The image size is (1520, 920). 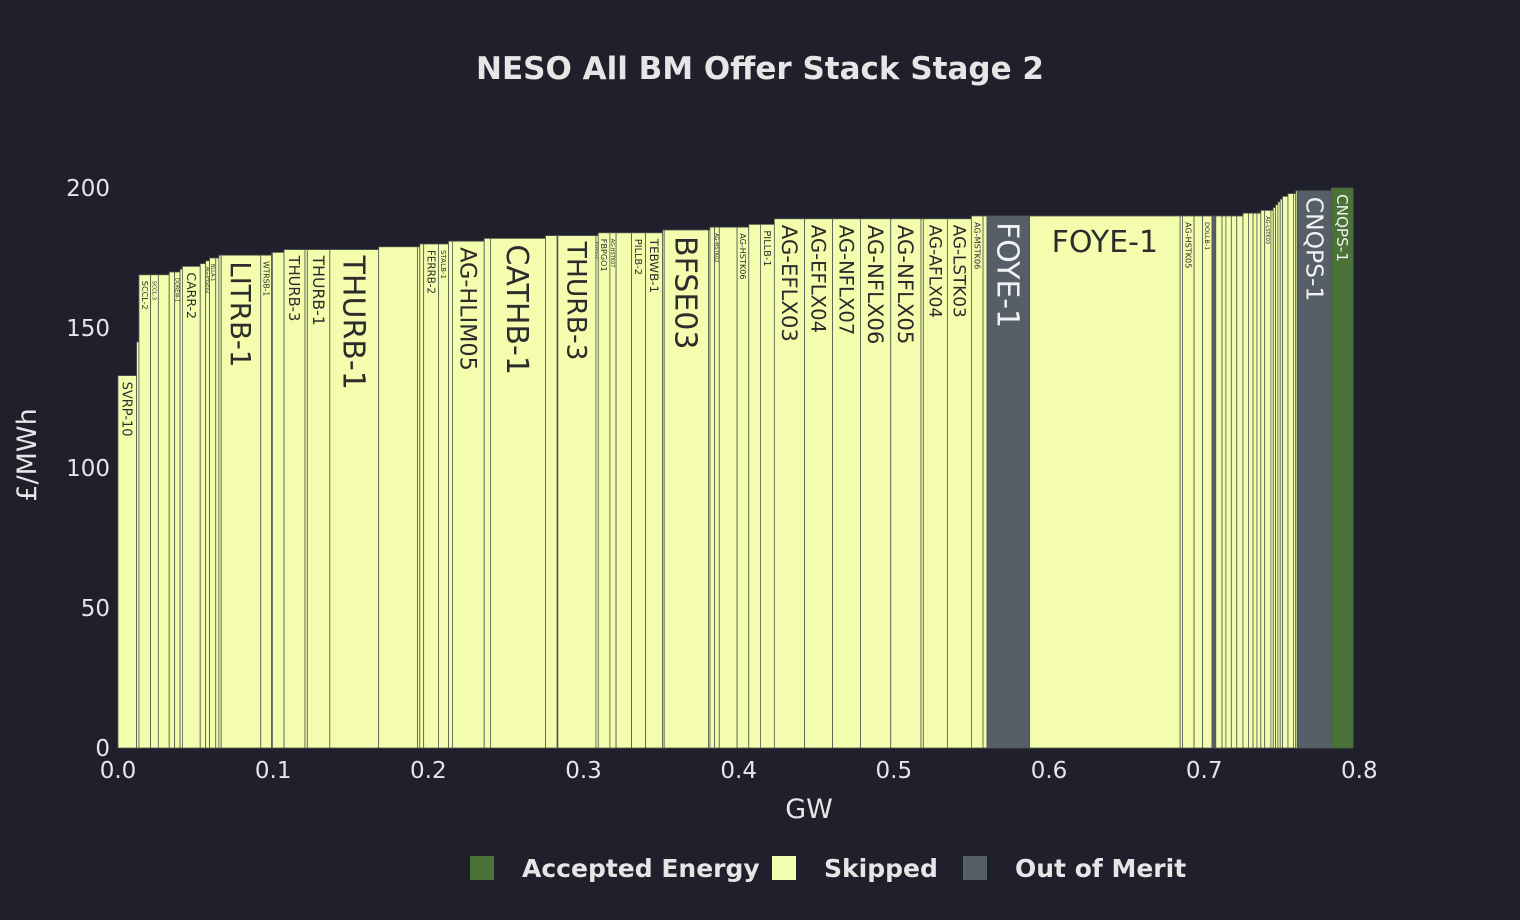 What do you see at coordinates (641, 868) in the screenshot?
I see `legend-label: Accepted Energy` at bounding box center [641, 868].